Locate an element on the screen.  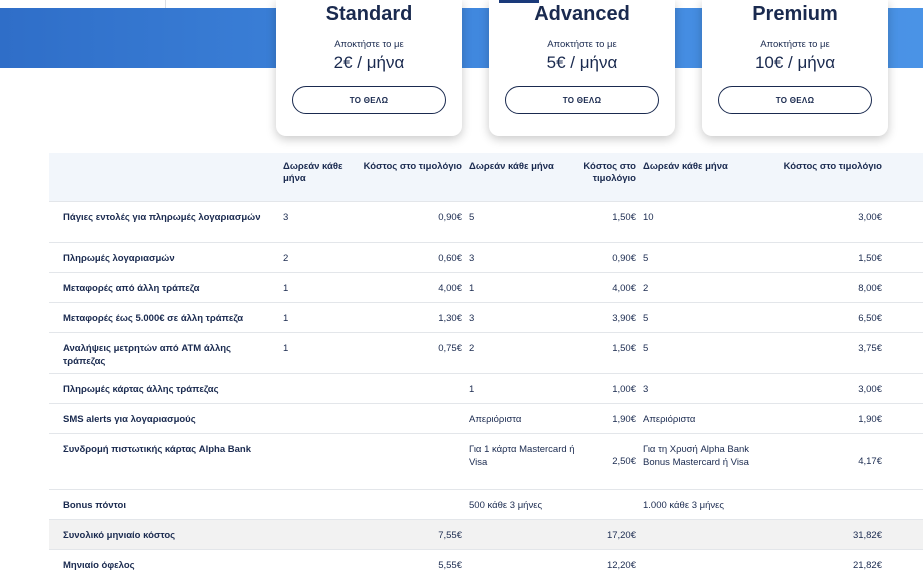
cost-premium: 6,50€ is located at coordinates (850, 317).